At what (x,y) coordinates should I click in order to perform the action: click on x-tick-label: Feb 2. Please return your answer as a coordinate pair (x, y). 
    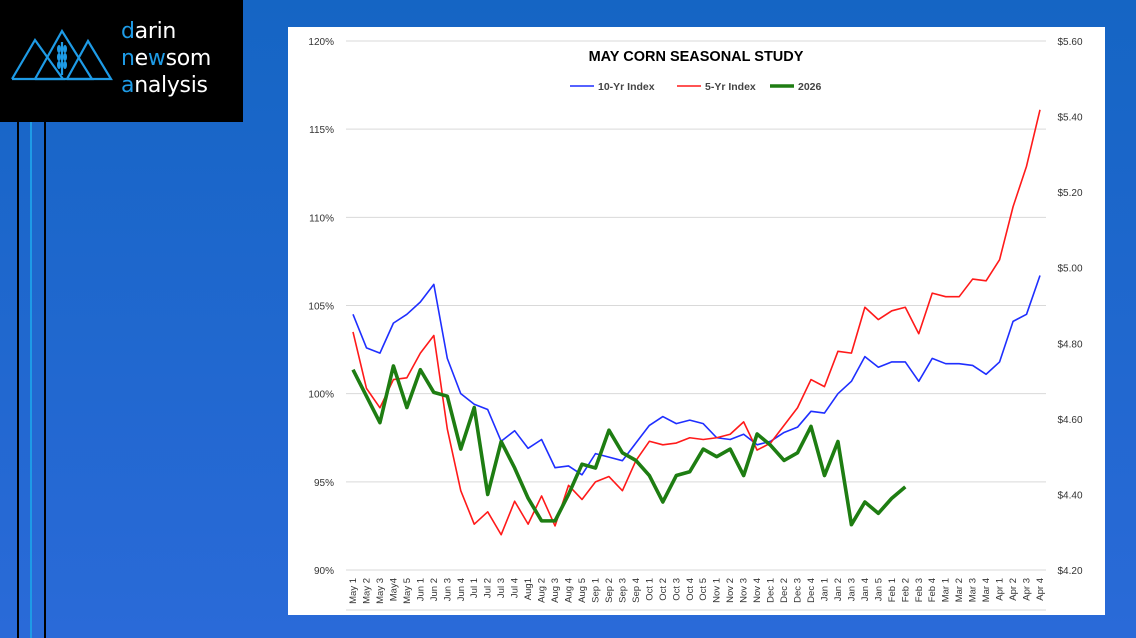
    Looking at the image, I should click on (905, 590).